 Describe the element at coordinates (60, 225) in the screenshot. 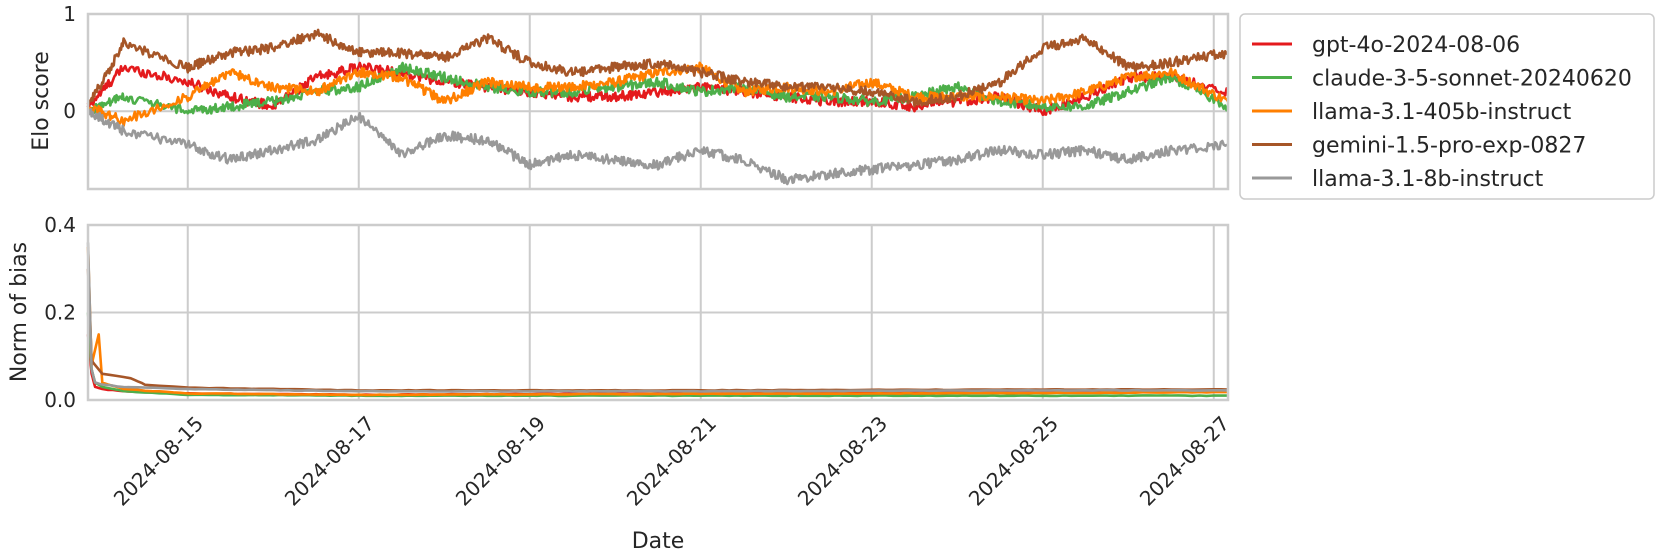

I see `bias-ytick-label: 0.4` at that location.